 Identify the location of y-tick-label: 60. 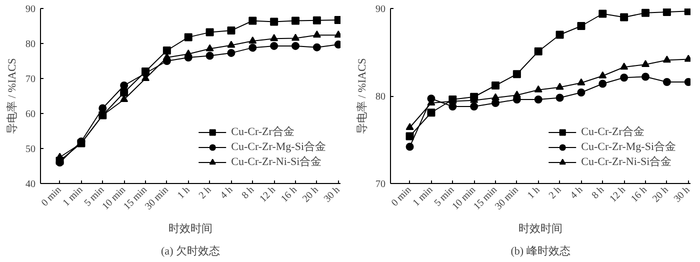
(31, 114).